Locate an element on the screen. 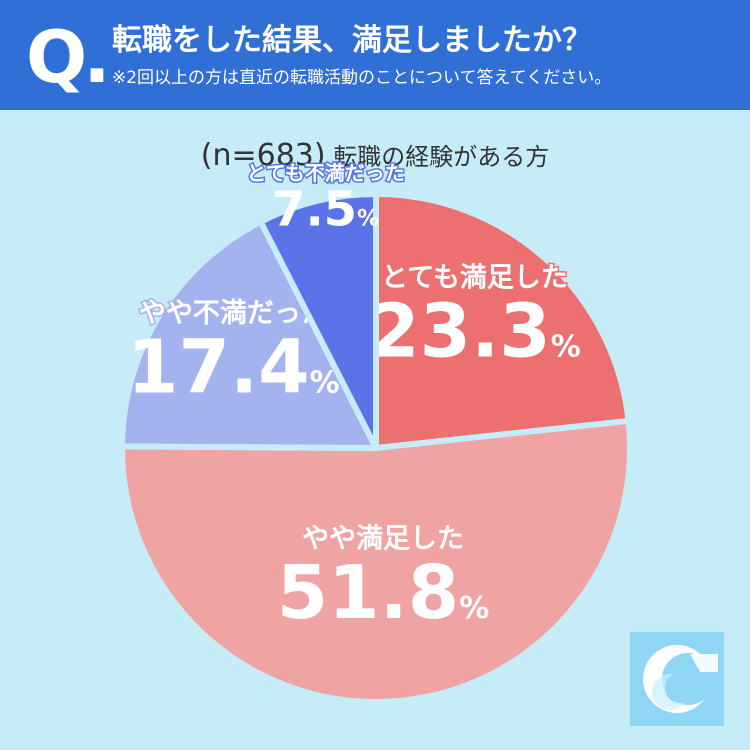 The width and height of the screenshot is (750, 750). sample-info: (n=683) 転職の経験がある方 is located at coordinates (375, 156).